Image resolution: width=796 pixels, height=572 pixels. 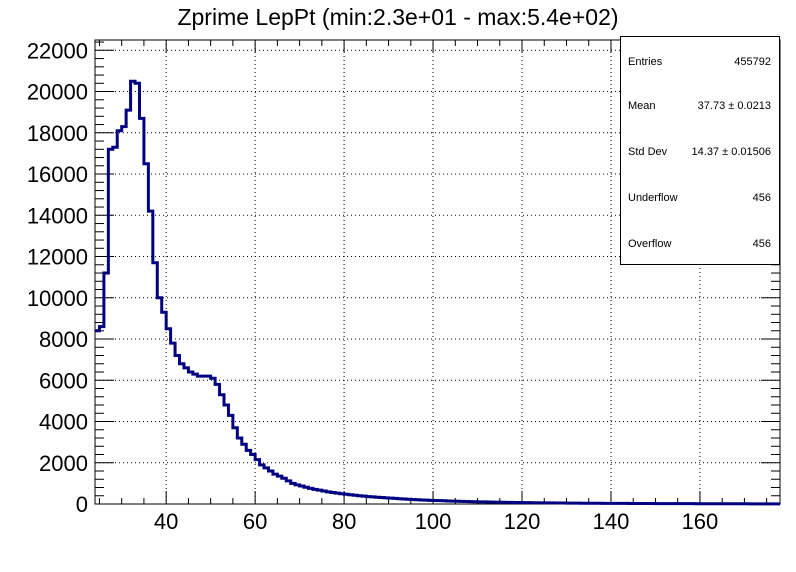 I want to click on stats-mean-value: 37.73 ± 0.0213, so click(x=734, y=106).